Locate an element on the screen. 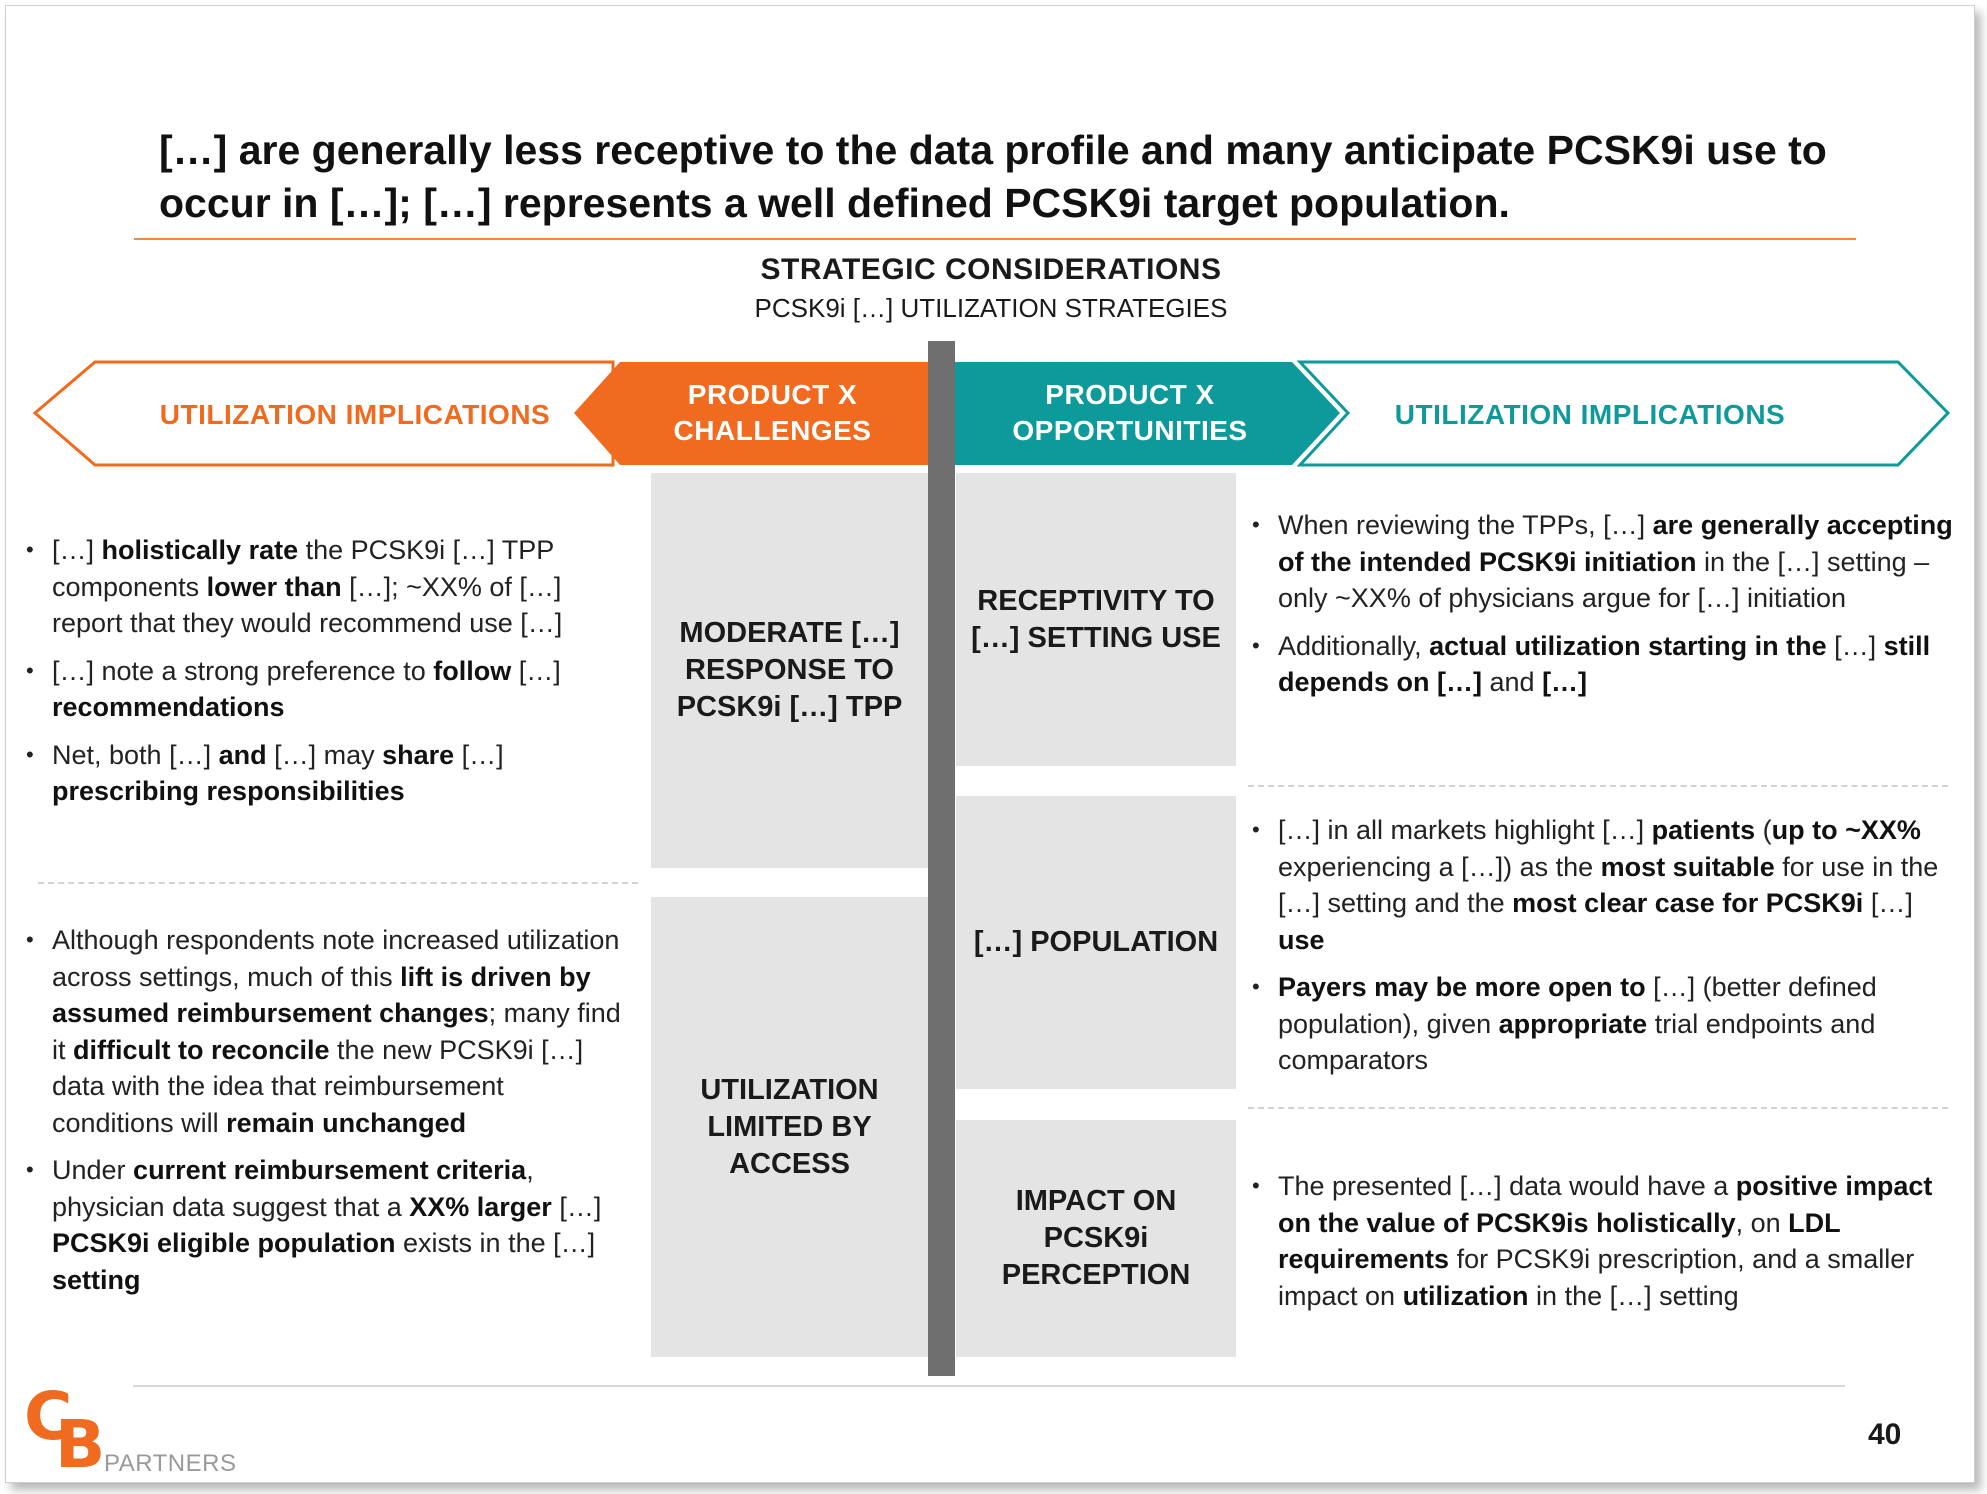  title-underline is located at coordinates (995, 239).